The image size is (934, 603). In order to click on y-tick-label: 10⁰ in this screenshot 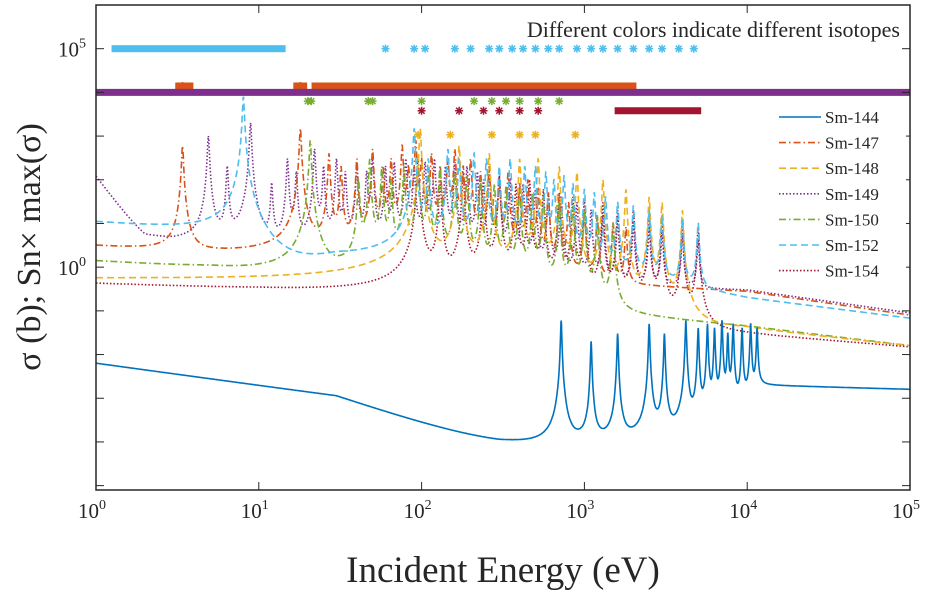, I will do `click(72, 267)`.